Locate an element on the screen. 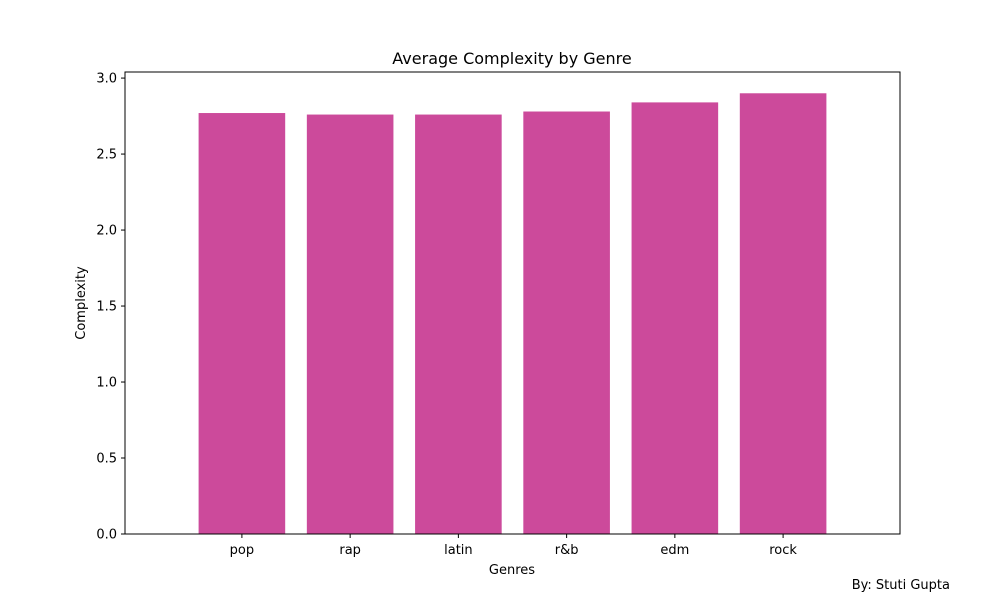 The width and height of the screenshot is (1000, 600). x-tick-label: rap is located at coordinates (350, 550).